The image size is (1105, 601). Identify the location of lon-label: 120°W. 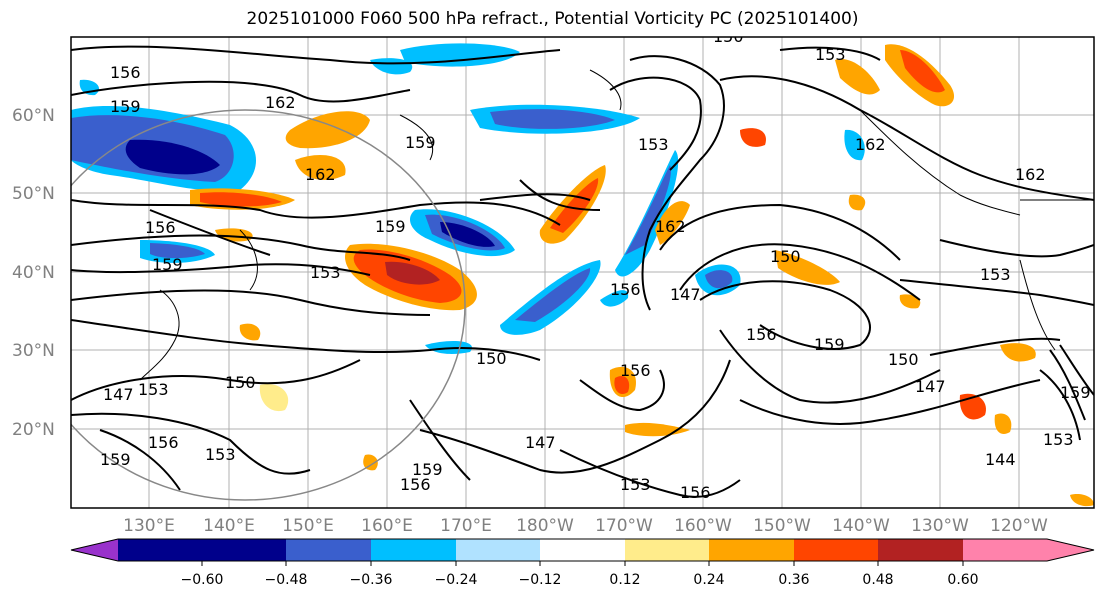
(1019, 526).